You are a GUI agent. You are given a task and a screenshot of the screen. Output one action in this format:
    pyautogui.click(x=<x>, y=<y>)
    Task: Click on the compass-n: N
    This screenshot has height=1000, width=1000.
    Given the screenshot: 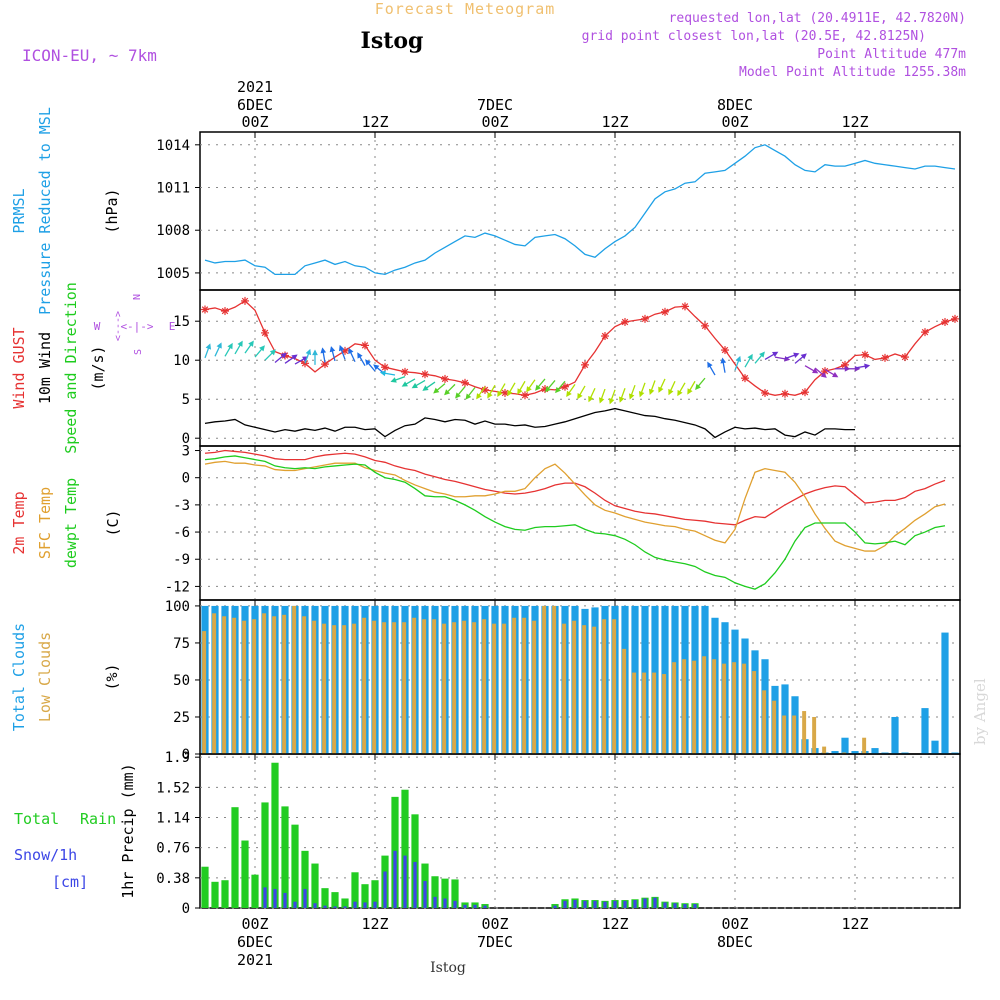 What is the action you would take?
    pyautogui.click(x=137, y=297)
    